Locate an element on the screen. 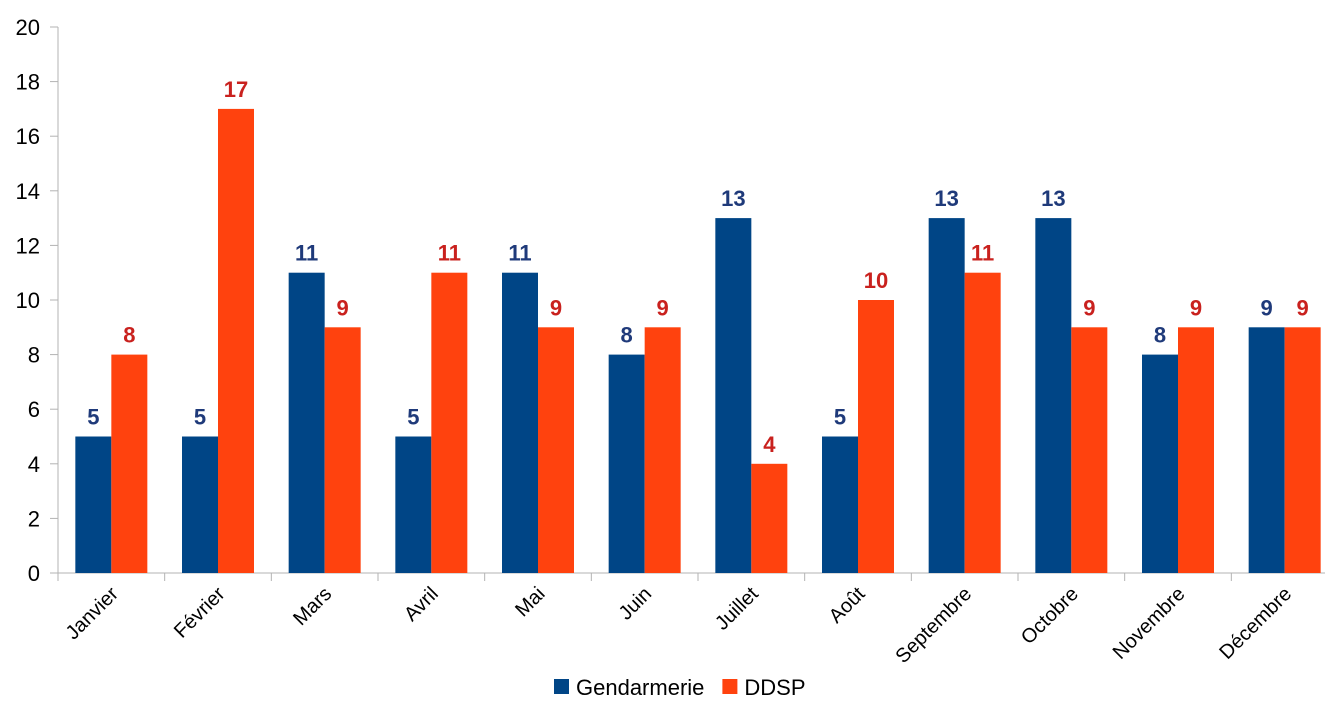 The image size is (1325, 715). y-tick-label: 8 is located at coordinates (34, 355).